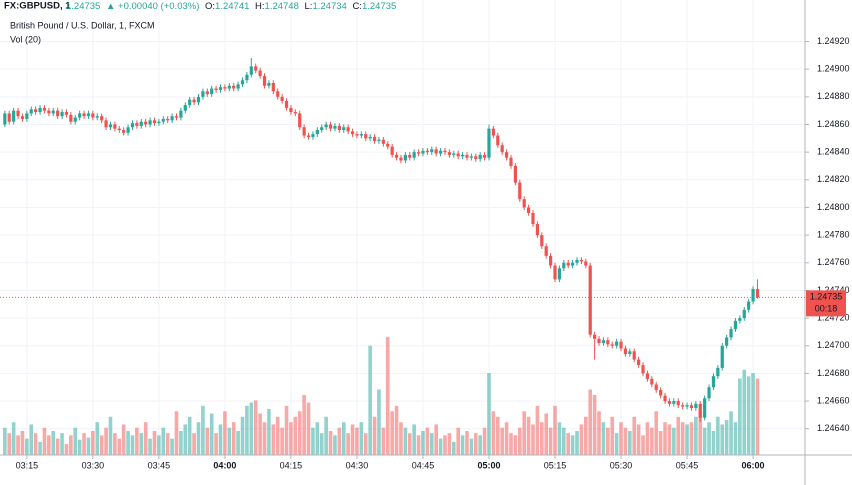 This screenshot has width=852, height=485. Describe the element at coordinates (25, 39) in the screenshot. I see `volume-title: Vol (20)` at that location.